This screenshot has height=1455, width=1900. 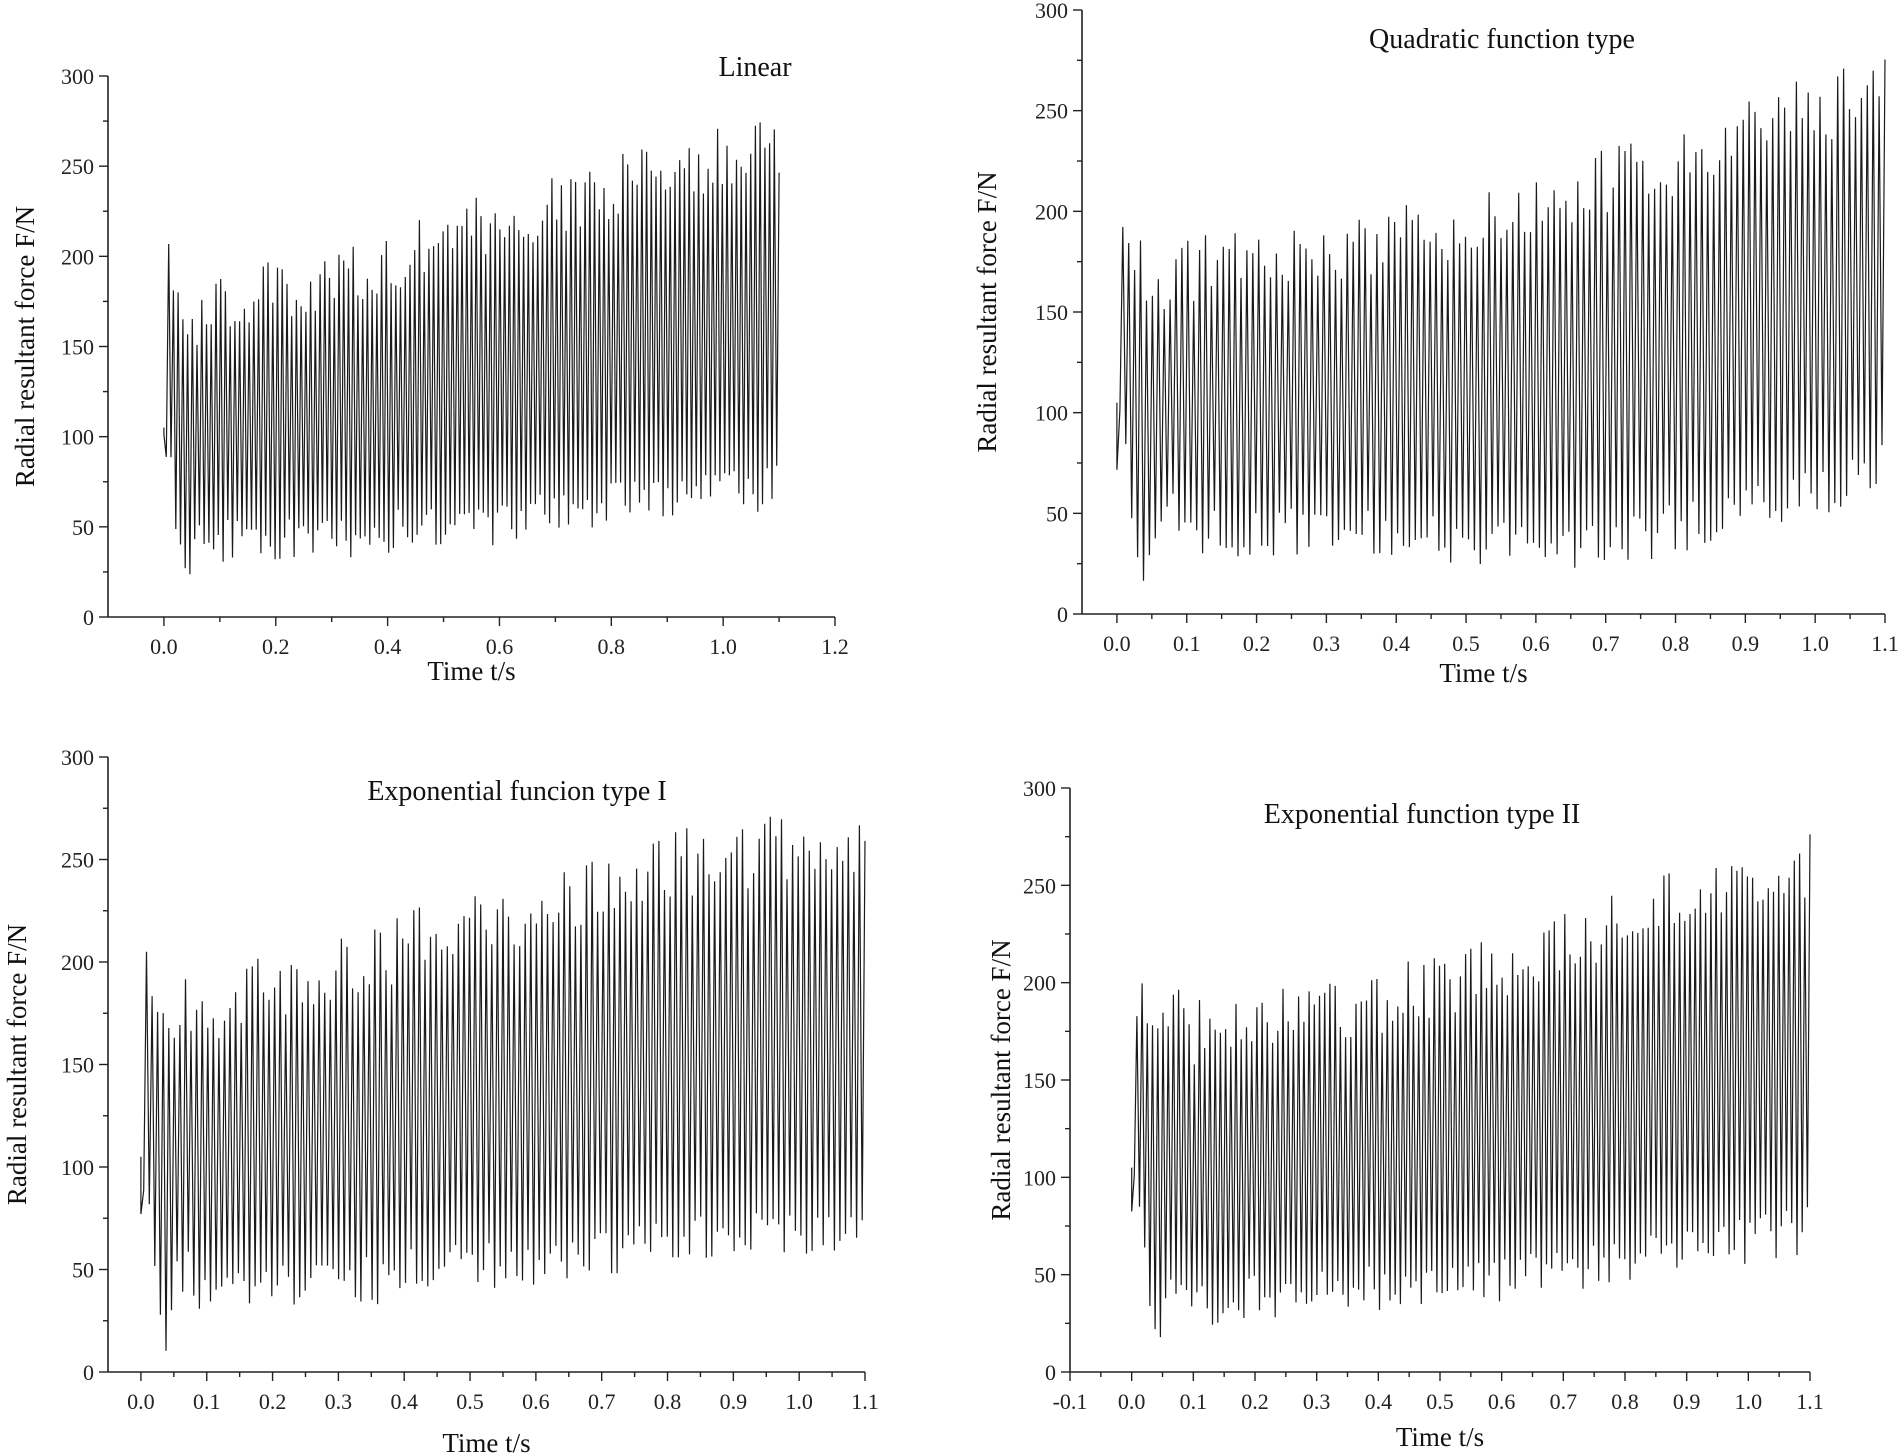 What do you see at coordinates (516, 791) in the screenshot?
I see `panel-title: Exponential funcion type I` at bounding box center [516, 791].